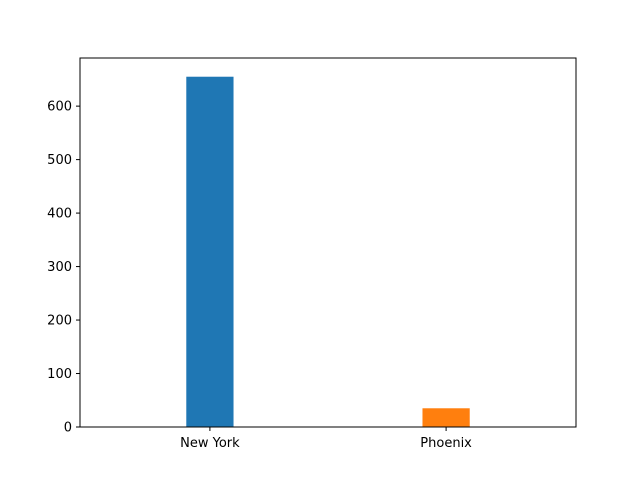 The image size is (640, 480). Describe the element at coordinates (446, 417) in the screenshot. I see `bar-phoenix` at that location.